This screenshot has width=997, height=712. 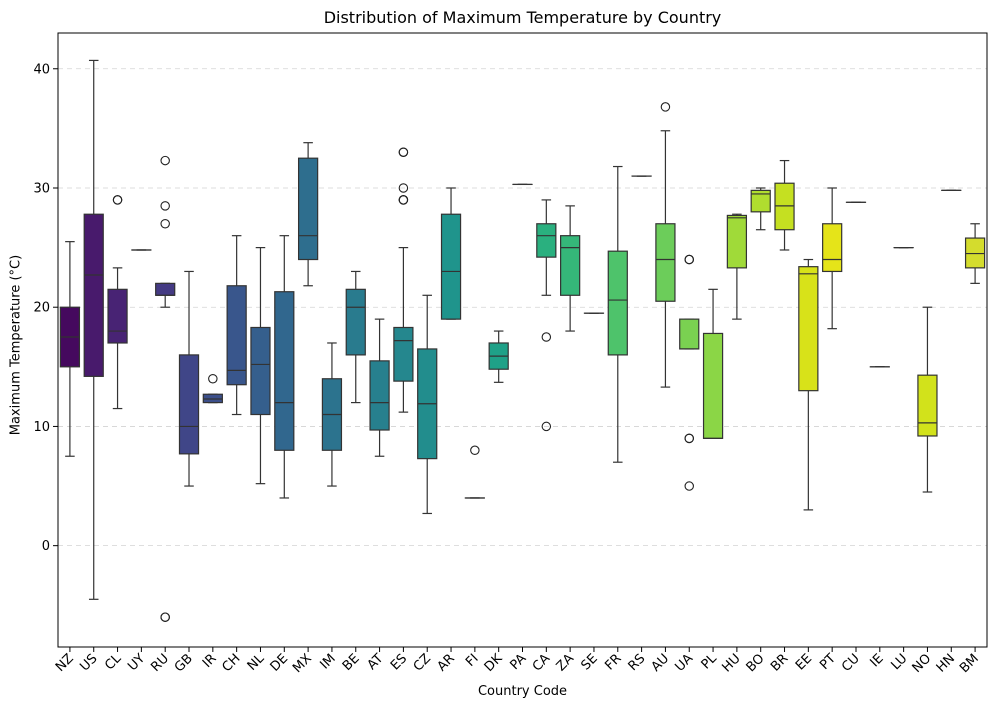 What do you see at coordinates (351, 662) in the screenshot?
I see `x-tick-label: BE` at bounding box center [351, 662].